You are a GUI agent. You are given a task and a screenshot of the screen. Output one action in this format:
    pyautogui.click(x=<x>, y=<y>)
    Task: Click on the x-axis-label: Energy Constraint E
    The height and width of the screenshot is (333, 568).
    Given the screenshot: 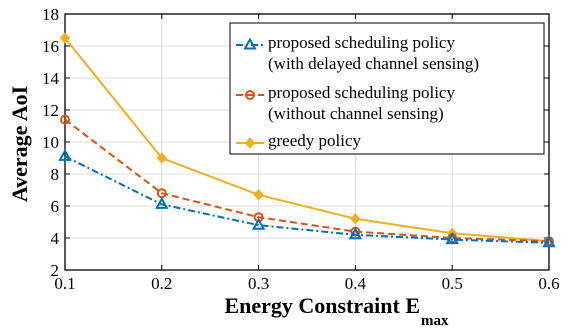 What is the action you would take?
    pyautogui.click(x=322, y=305)
    